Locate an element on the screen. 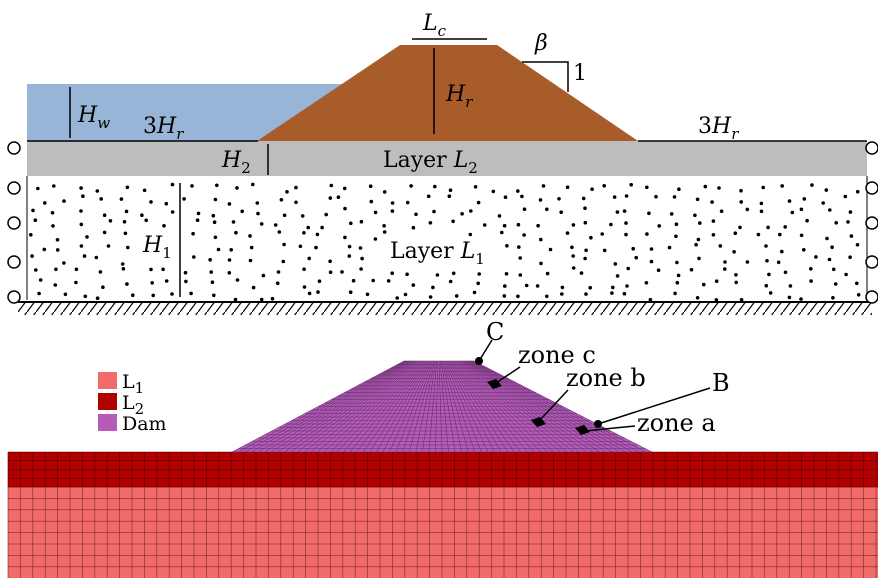 The width and height of the screenshot is (878, 578). label-zone-c: zone c is located at coordinates (557, 355).